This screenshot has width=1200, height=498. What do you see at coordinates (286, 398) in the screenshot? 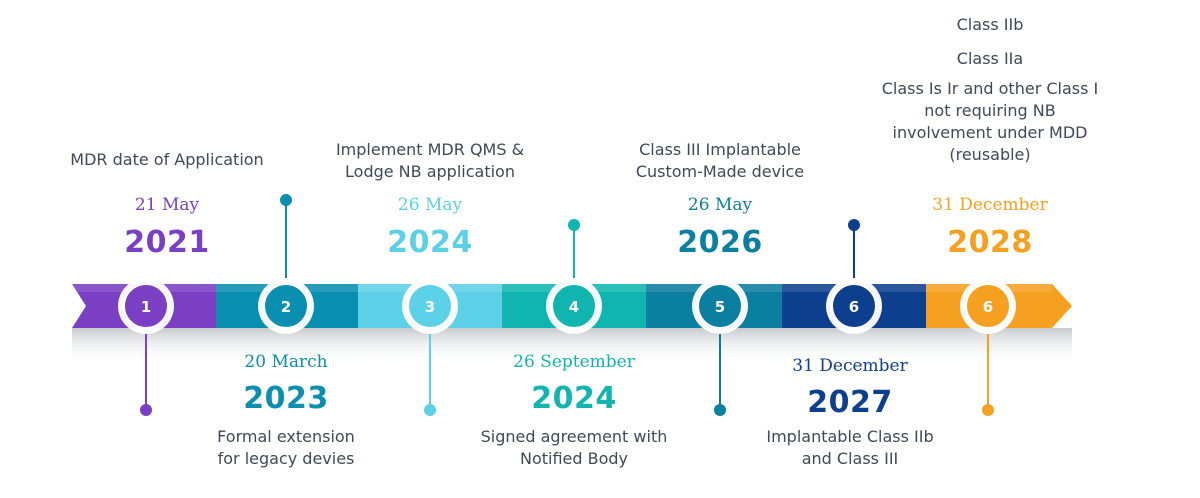
I see `milestone-year: 2023` at bounding box center [286, 398].